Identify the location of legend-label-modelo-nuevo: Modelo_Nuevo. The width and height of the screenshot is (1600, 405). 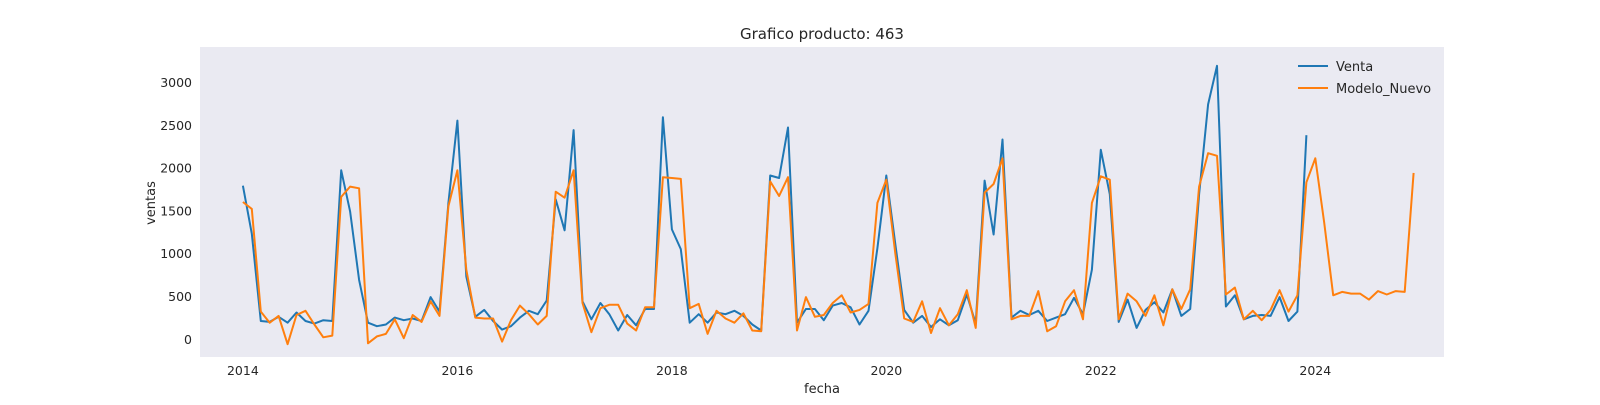
(1383, 89).